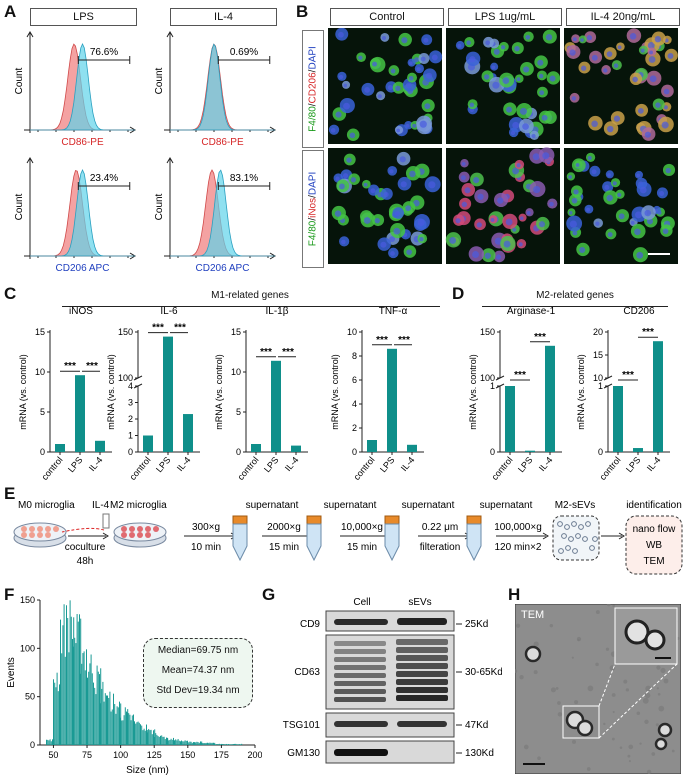 The width and height of the screenshot is (685, 778). What do you see at coordinates (307, 672) in the screenshot?
I see `wb-protein-label: CD63` at bounding box center [307, 672].